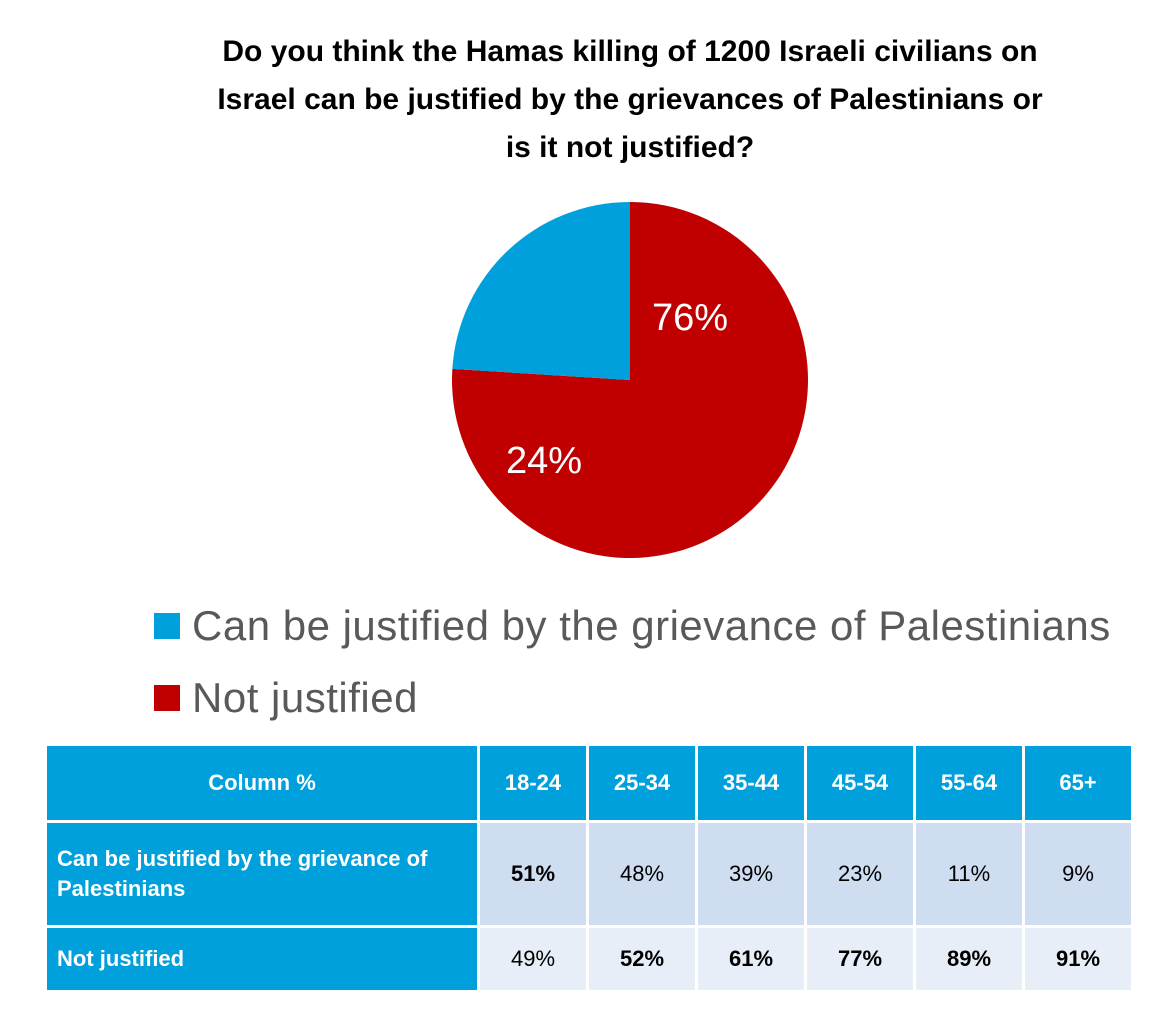  Describe the element at coordinates (533, 959) in the screenshot. I see `table-cell: 49%` at that location.